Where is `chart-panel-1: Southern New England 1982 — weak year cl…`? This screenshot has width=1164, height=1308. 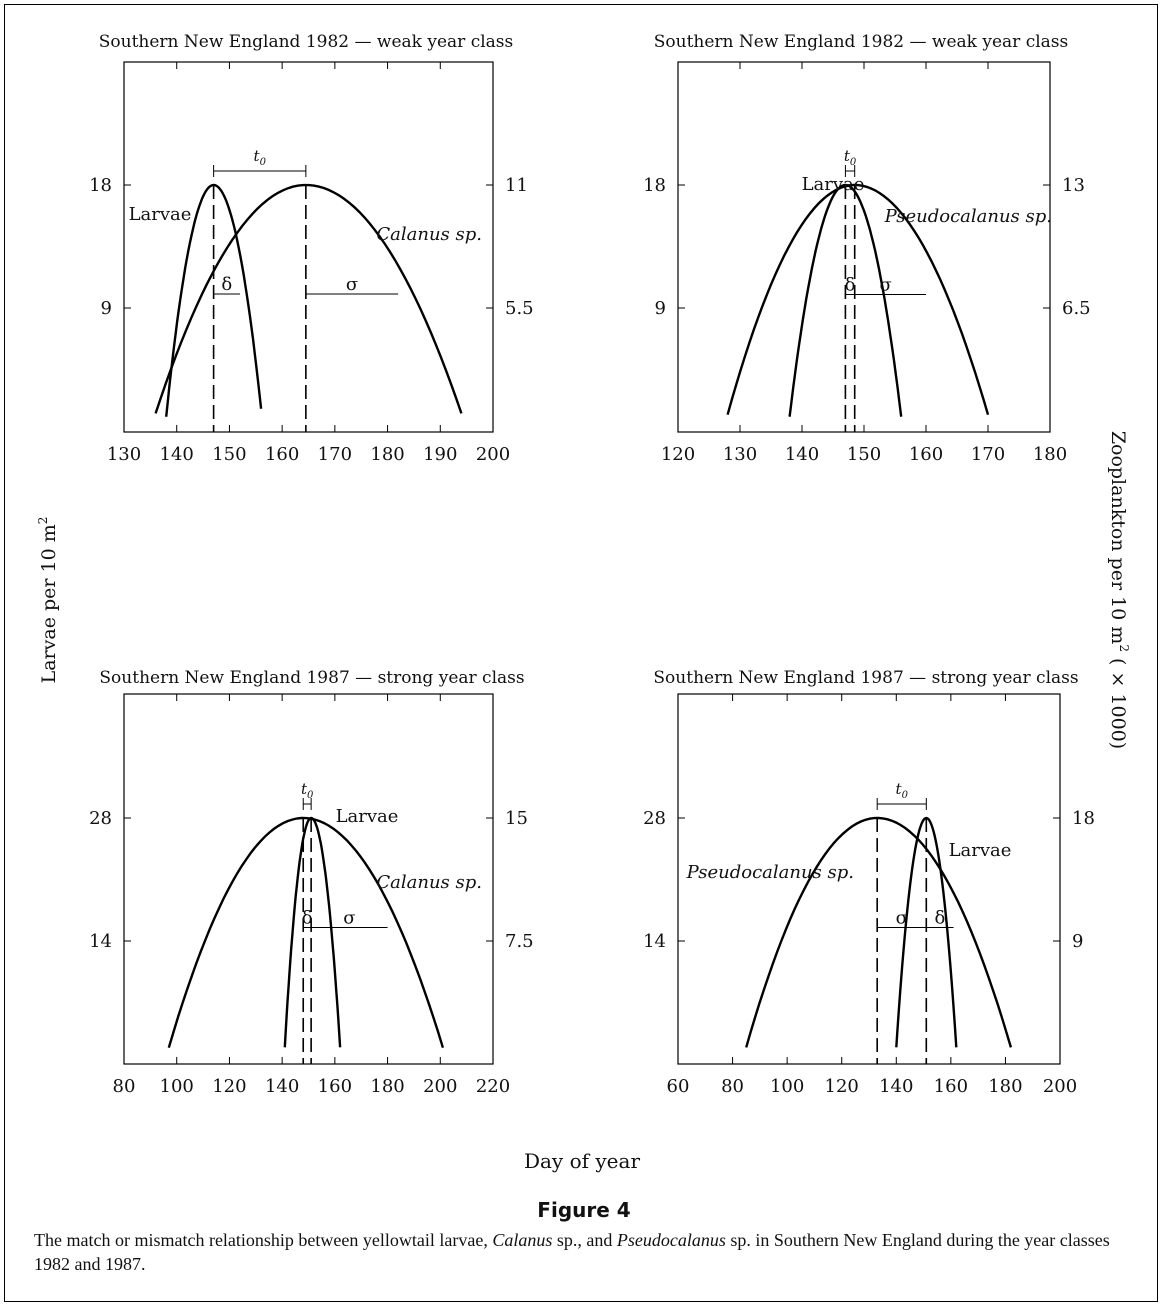
chart-panel-1: Southern New England 1982 — weak year cl… is located at coordinates (311, 248).